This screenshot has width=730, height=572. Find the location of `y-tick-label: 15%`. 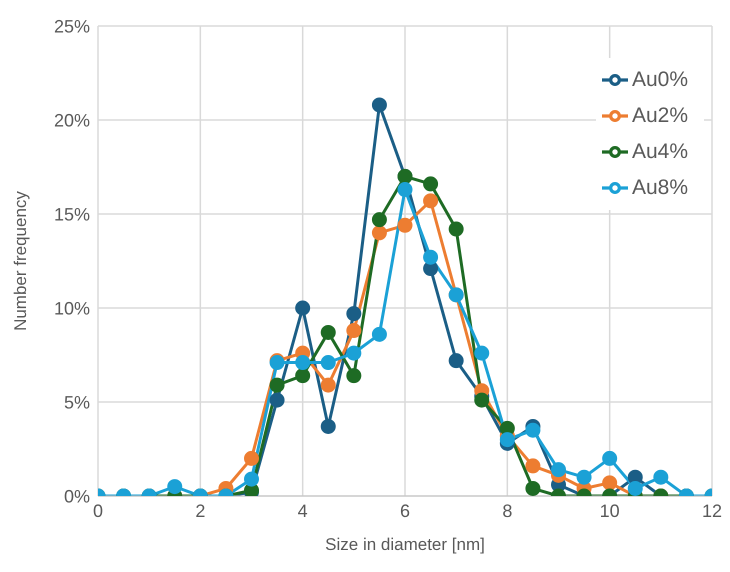

y-tick-label: 15% is located at coordinates (72, 214).